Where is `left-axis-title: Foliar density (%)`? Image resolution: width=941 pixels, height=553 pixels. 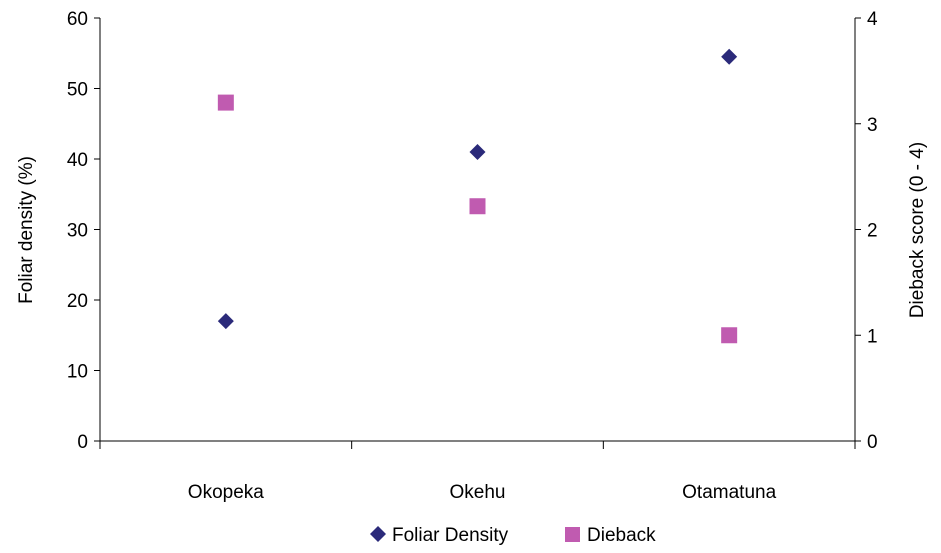
left-axis-title: Foliar density (%) is located at coordinates (26, 230).